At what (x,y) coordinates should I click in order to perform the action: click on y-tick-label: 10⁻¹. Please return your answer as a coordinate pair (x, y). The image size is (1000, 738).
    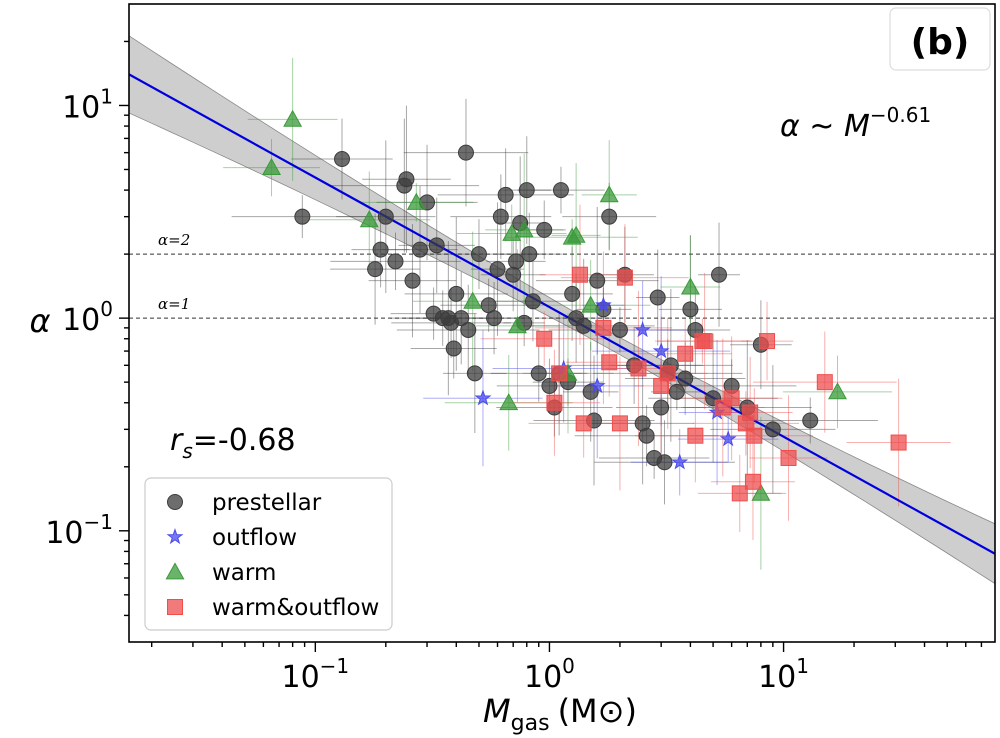
    Looking at the image, I should click on (79, 530).